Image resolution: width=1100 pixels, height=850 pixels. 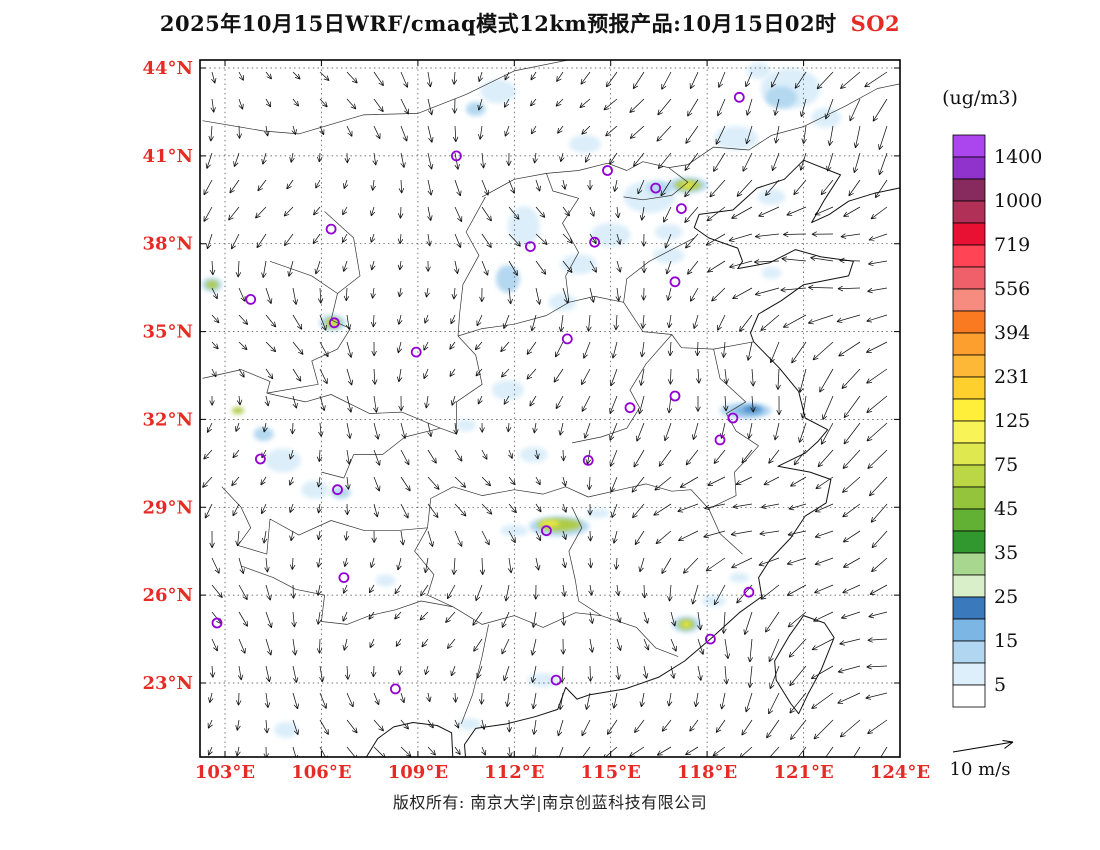 What do you see at coordinates (498, 23) in the screenshot?
I see `plot-title-text: 2025年10月15日WRF/cmaq模式12km预报产品:10月15日02时` at bounding box center [498, 23].